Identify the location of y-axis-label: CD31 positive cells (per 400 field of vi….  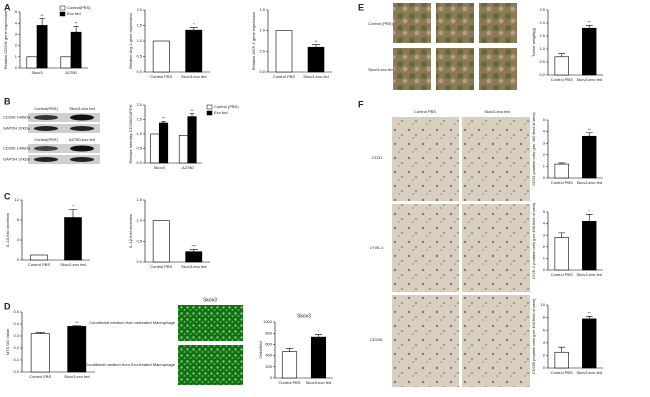
(533, 149).